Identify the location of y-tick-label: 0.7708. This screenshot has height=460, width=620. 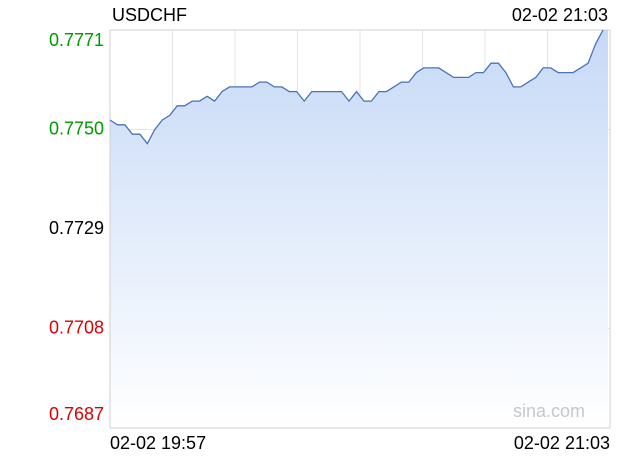
(76, 327).